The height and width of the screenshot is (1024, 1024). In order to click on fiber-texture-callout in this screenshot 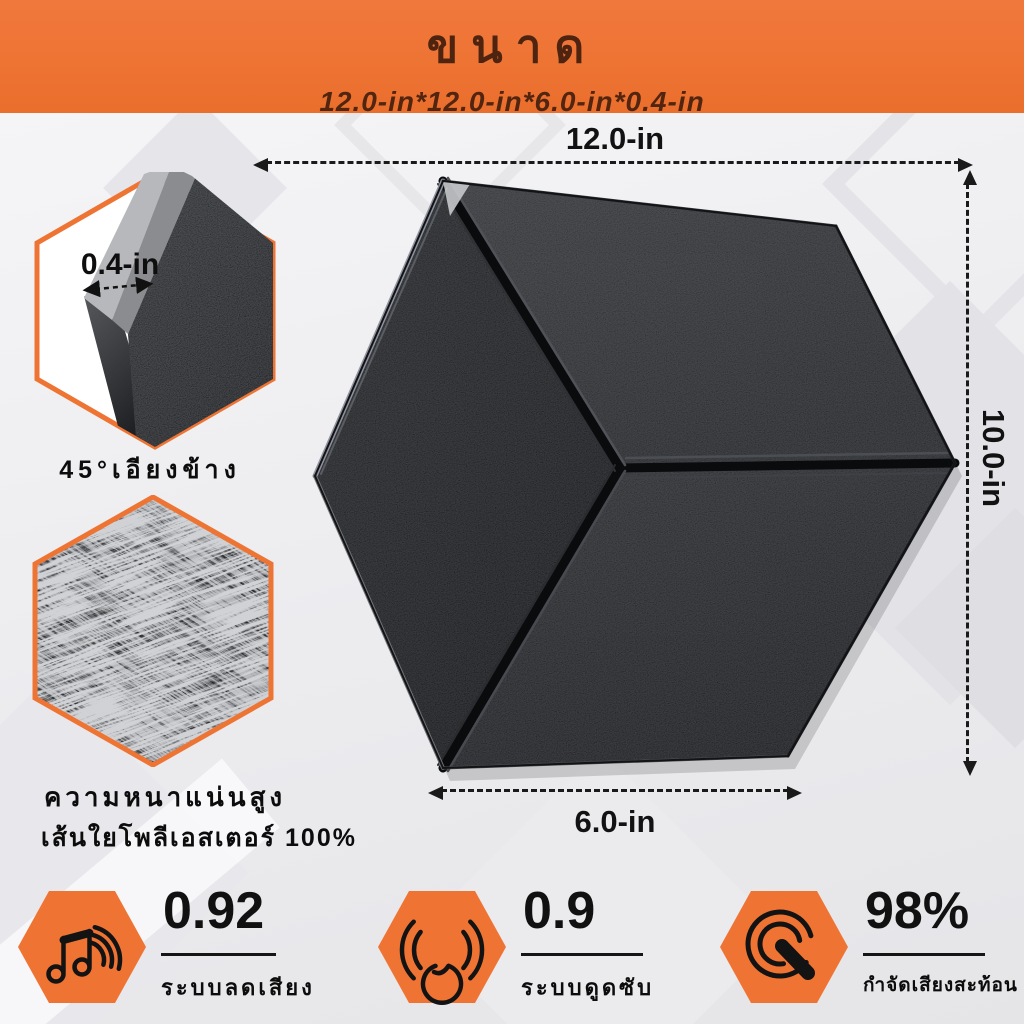, I will do `click(153, 631)`.